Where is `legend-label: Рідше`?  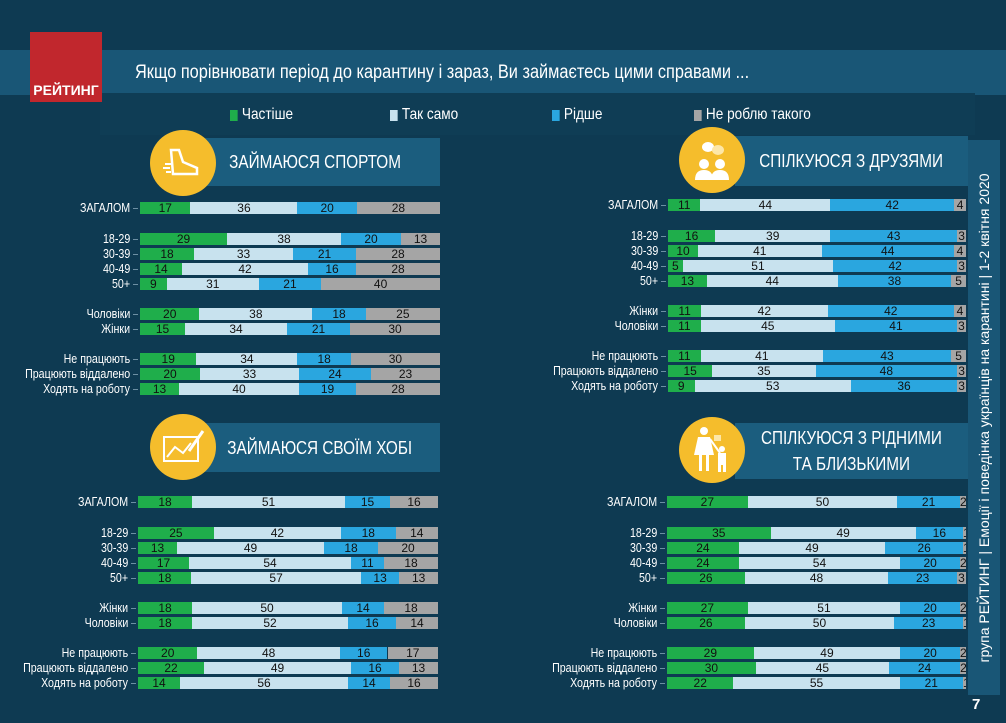 legend-label: Рідше is located at coordinates (583, 114).